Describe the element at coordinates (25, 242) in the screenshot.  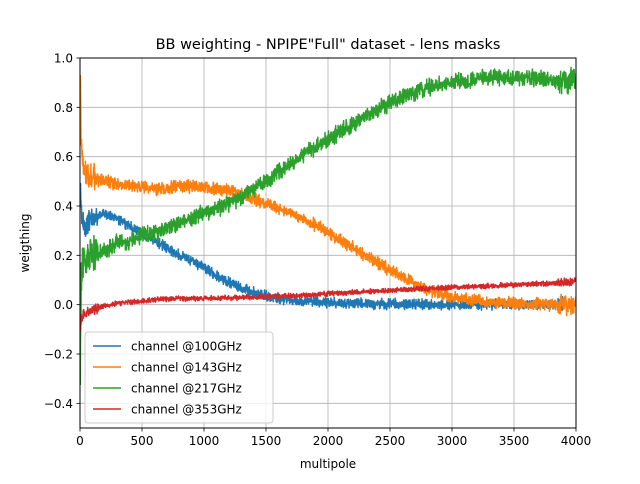
I see `y-axis-label: weigthing` at that location.